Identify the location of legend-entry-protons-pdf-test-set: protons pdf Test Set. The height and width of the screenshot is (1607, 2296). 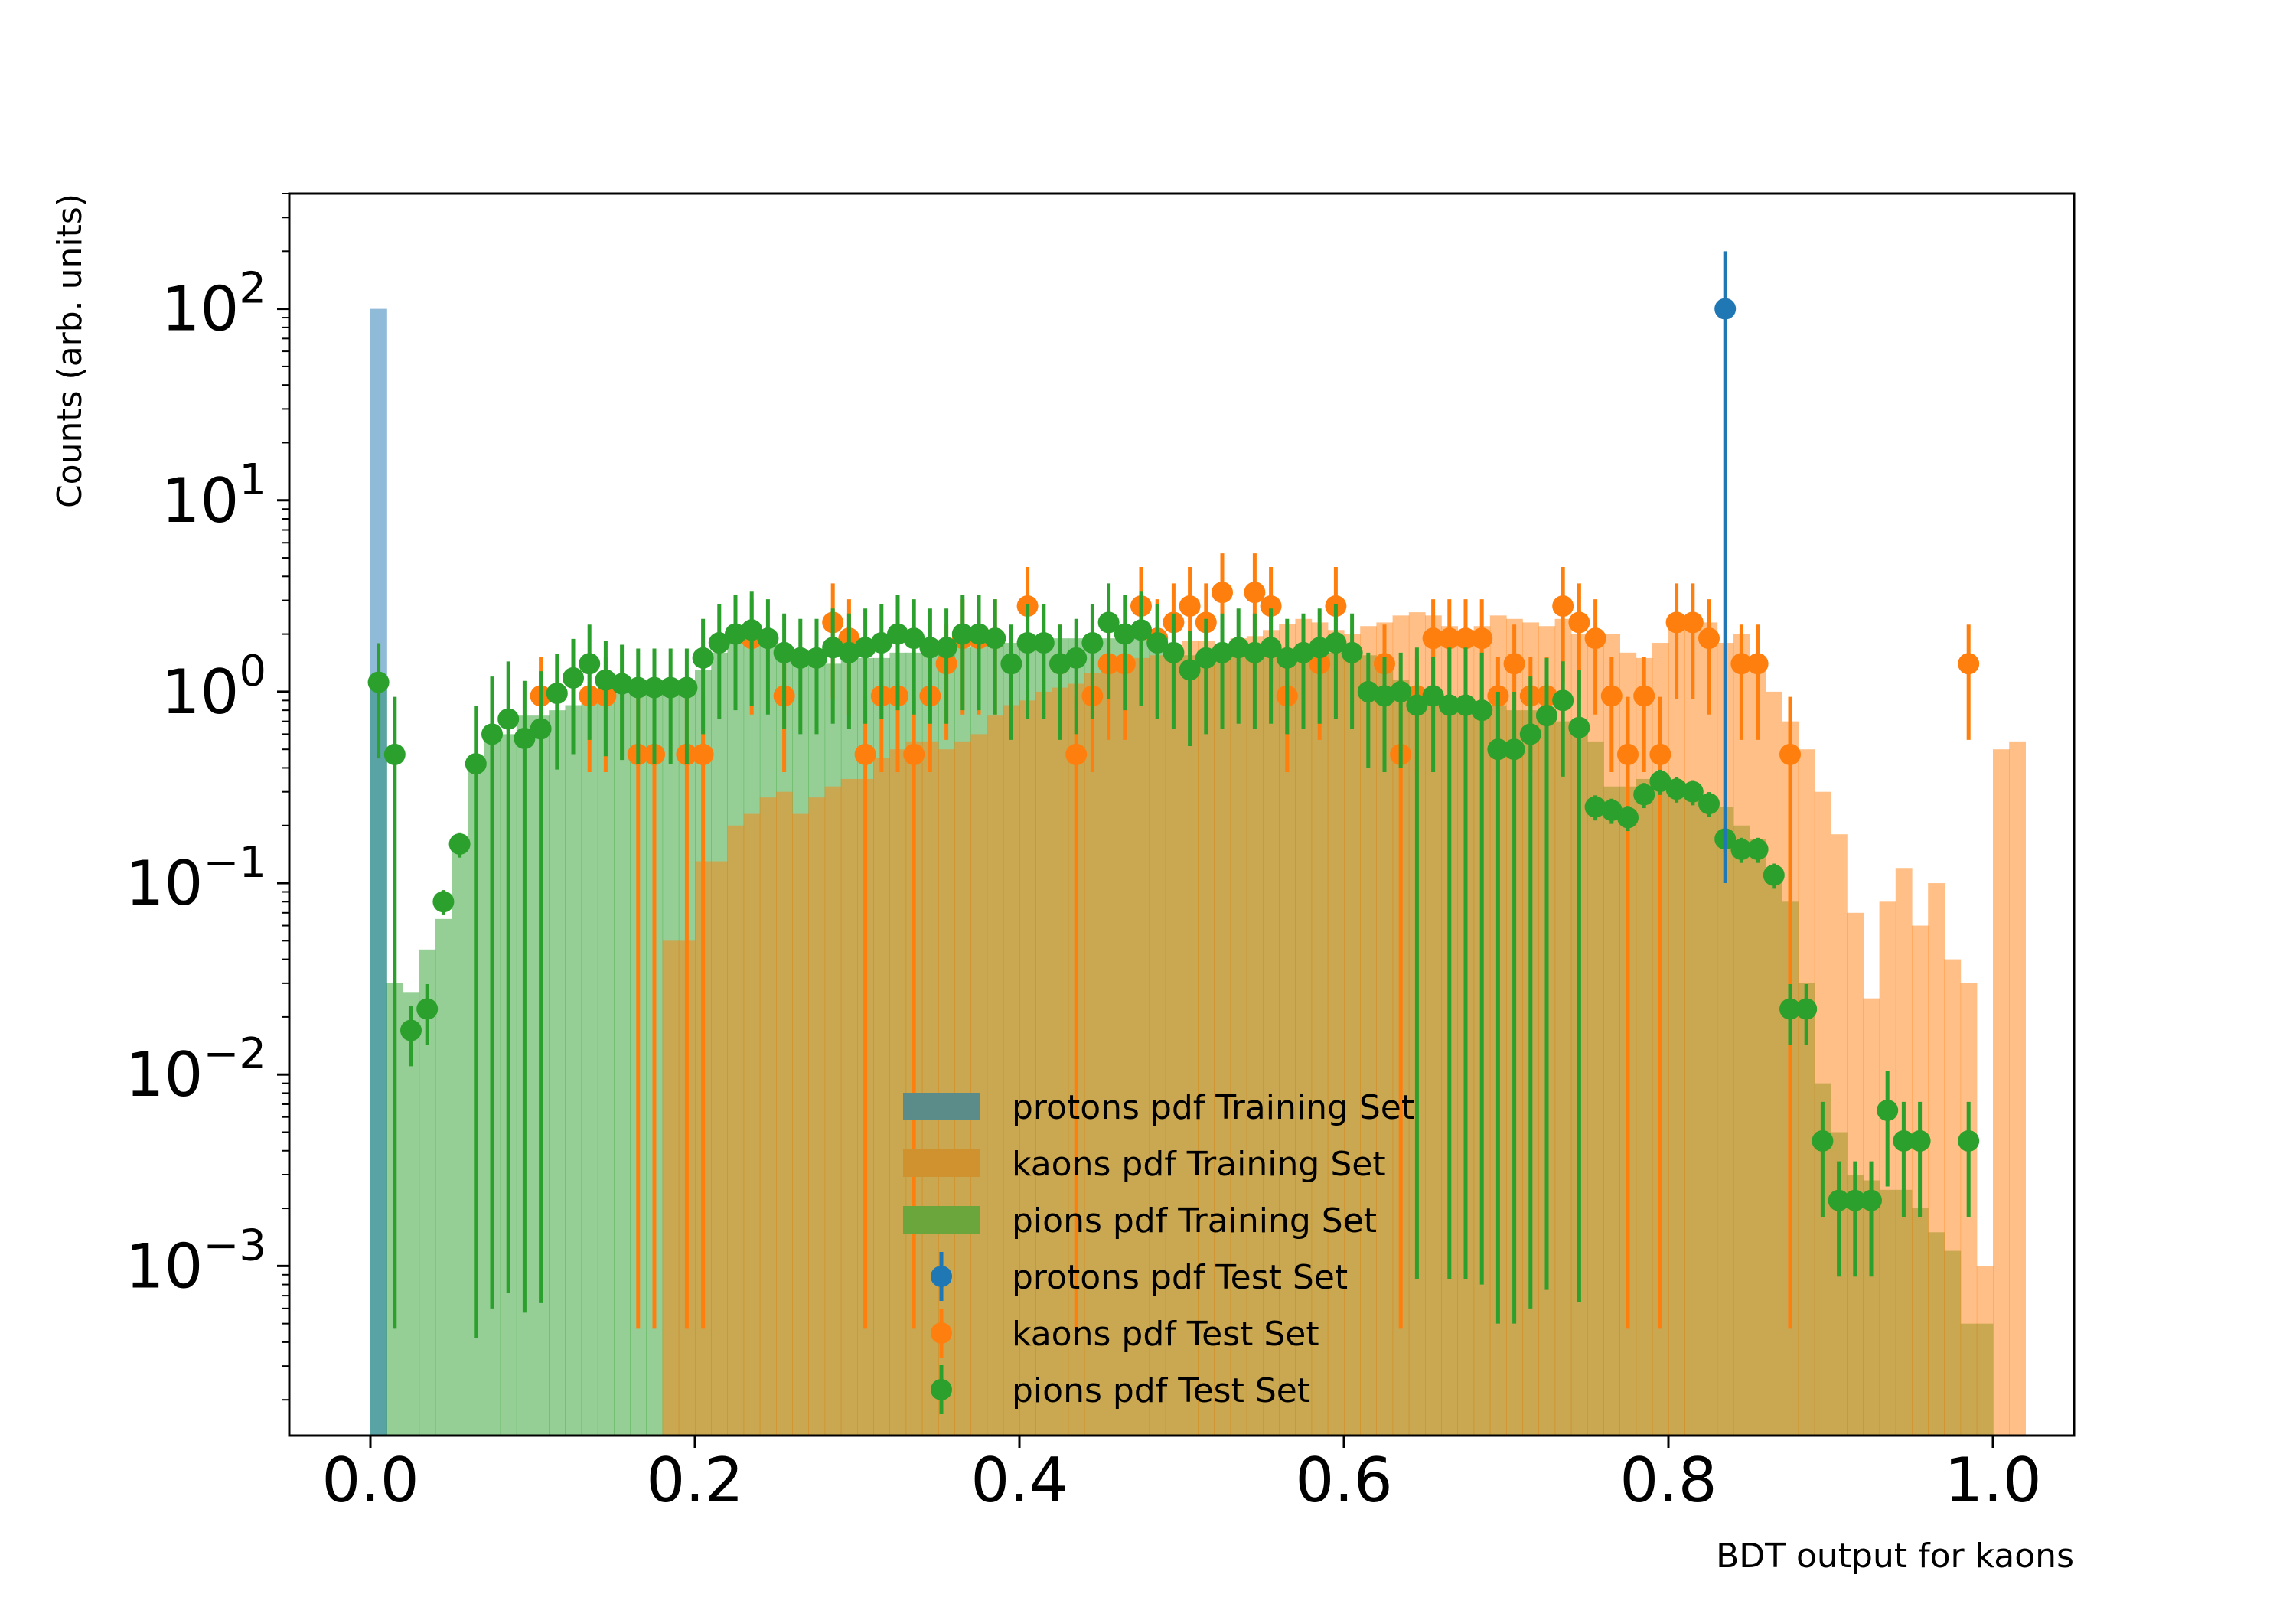
(1139, 1276).